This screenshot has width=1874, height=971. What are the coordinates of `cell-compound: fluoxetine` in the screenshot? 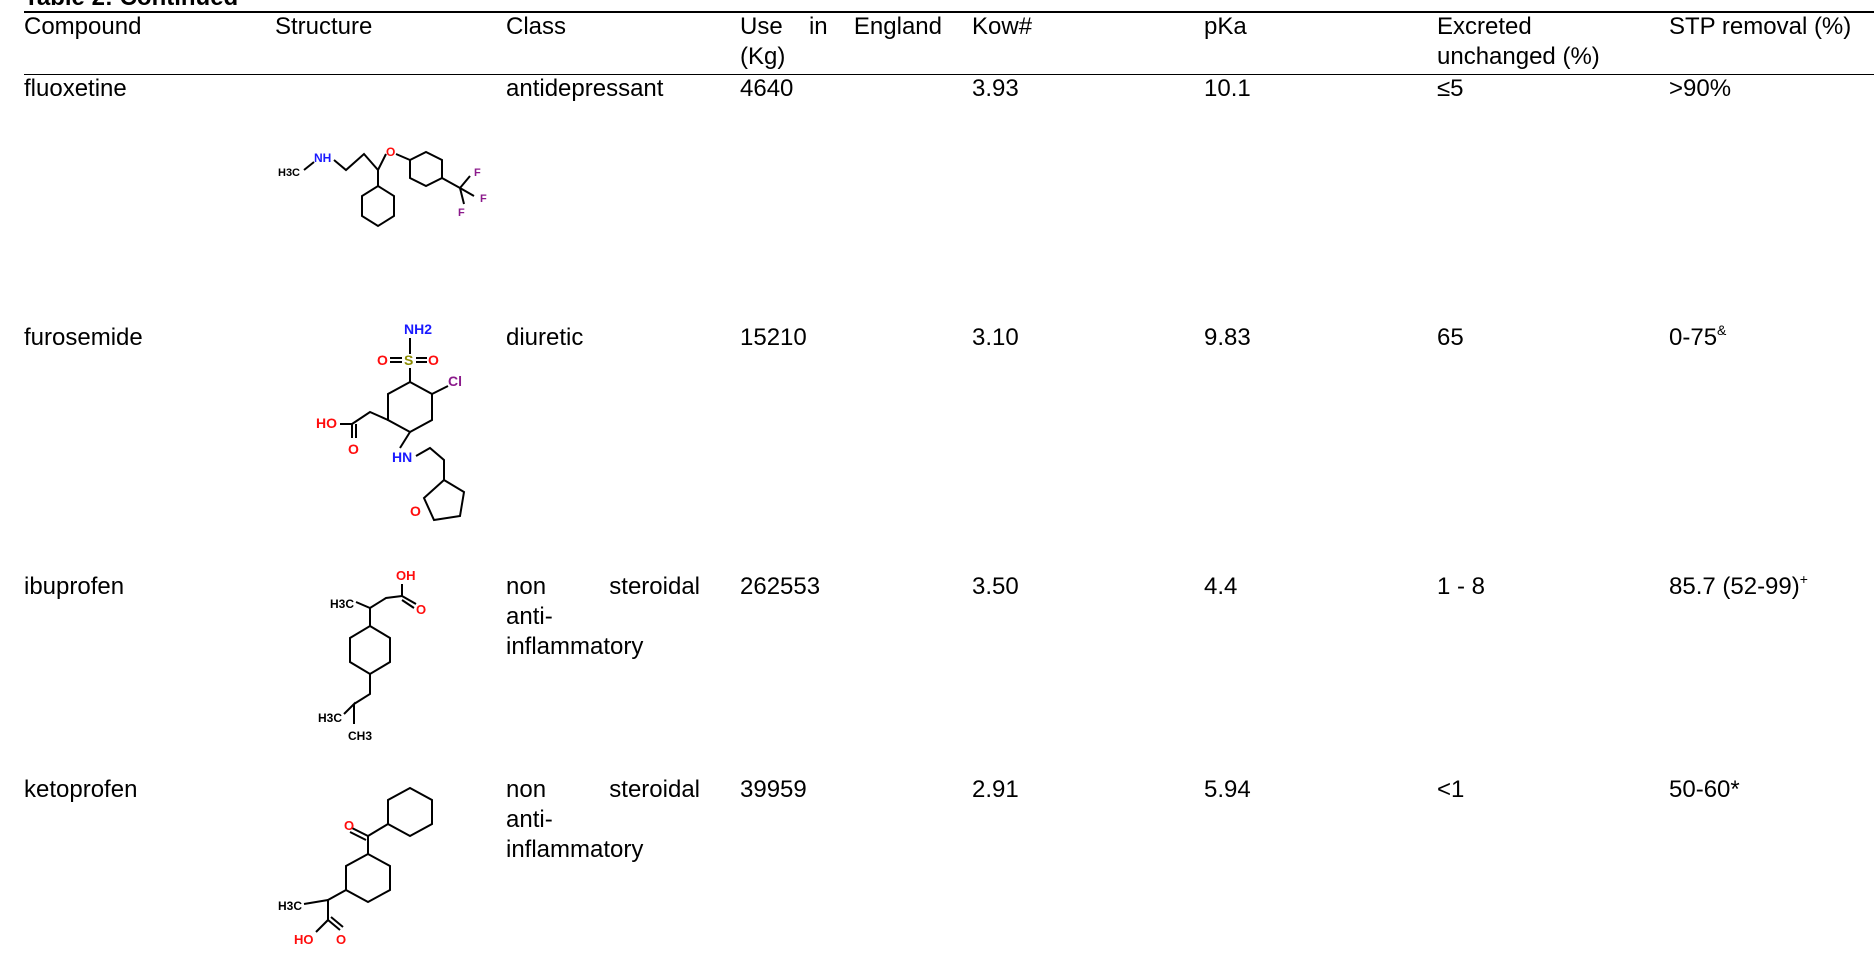 It's located at (75, 88).